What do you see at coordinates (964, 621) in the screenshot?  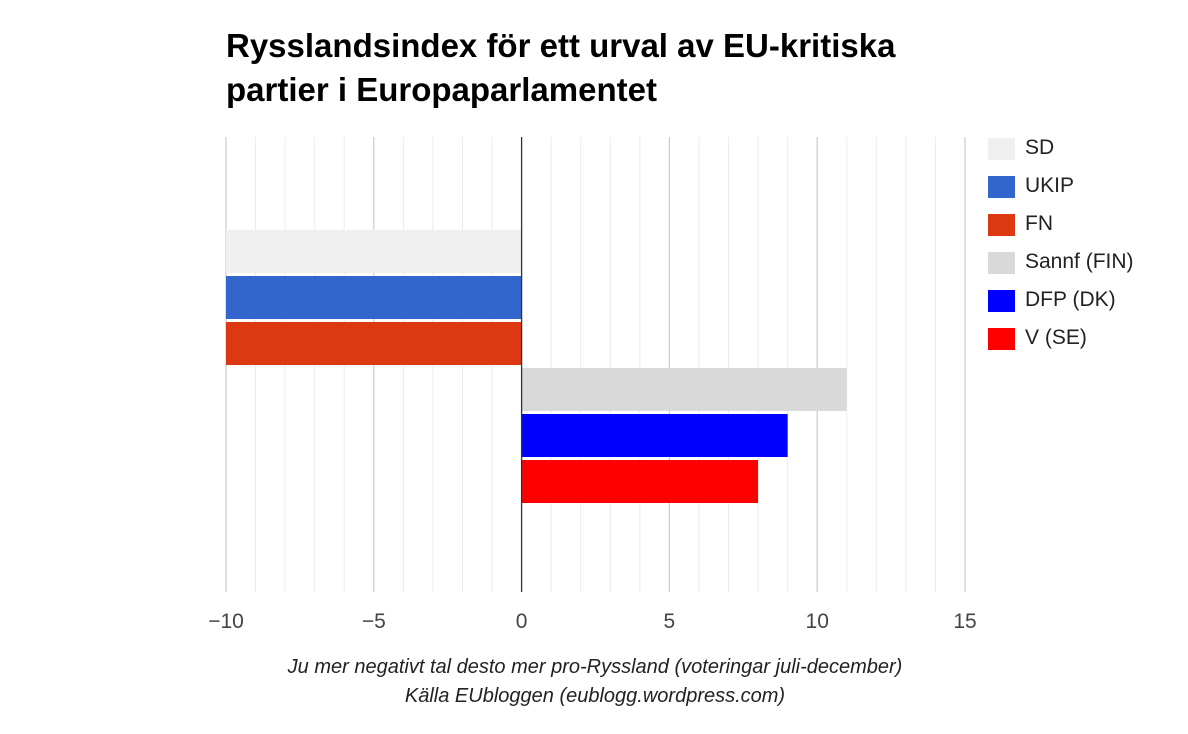 I see `x-tick-label: 15` at bounding box center [964, 621].